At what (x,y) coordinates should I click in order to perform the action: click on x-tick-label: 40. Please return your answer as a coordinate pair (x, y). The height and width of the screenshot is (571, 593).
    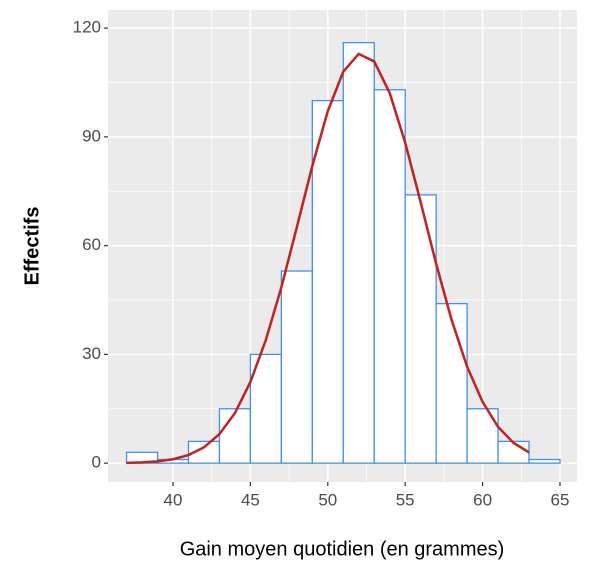
    Looking at the image, I should click on (173, 499).